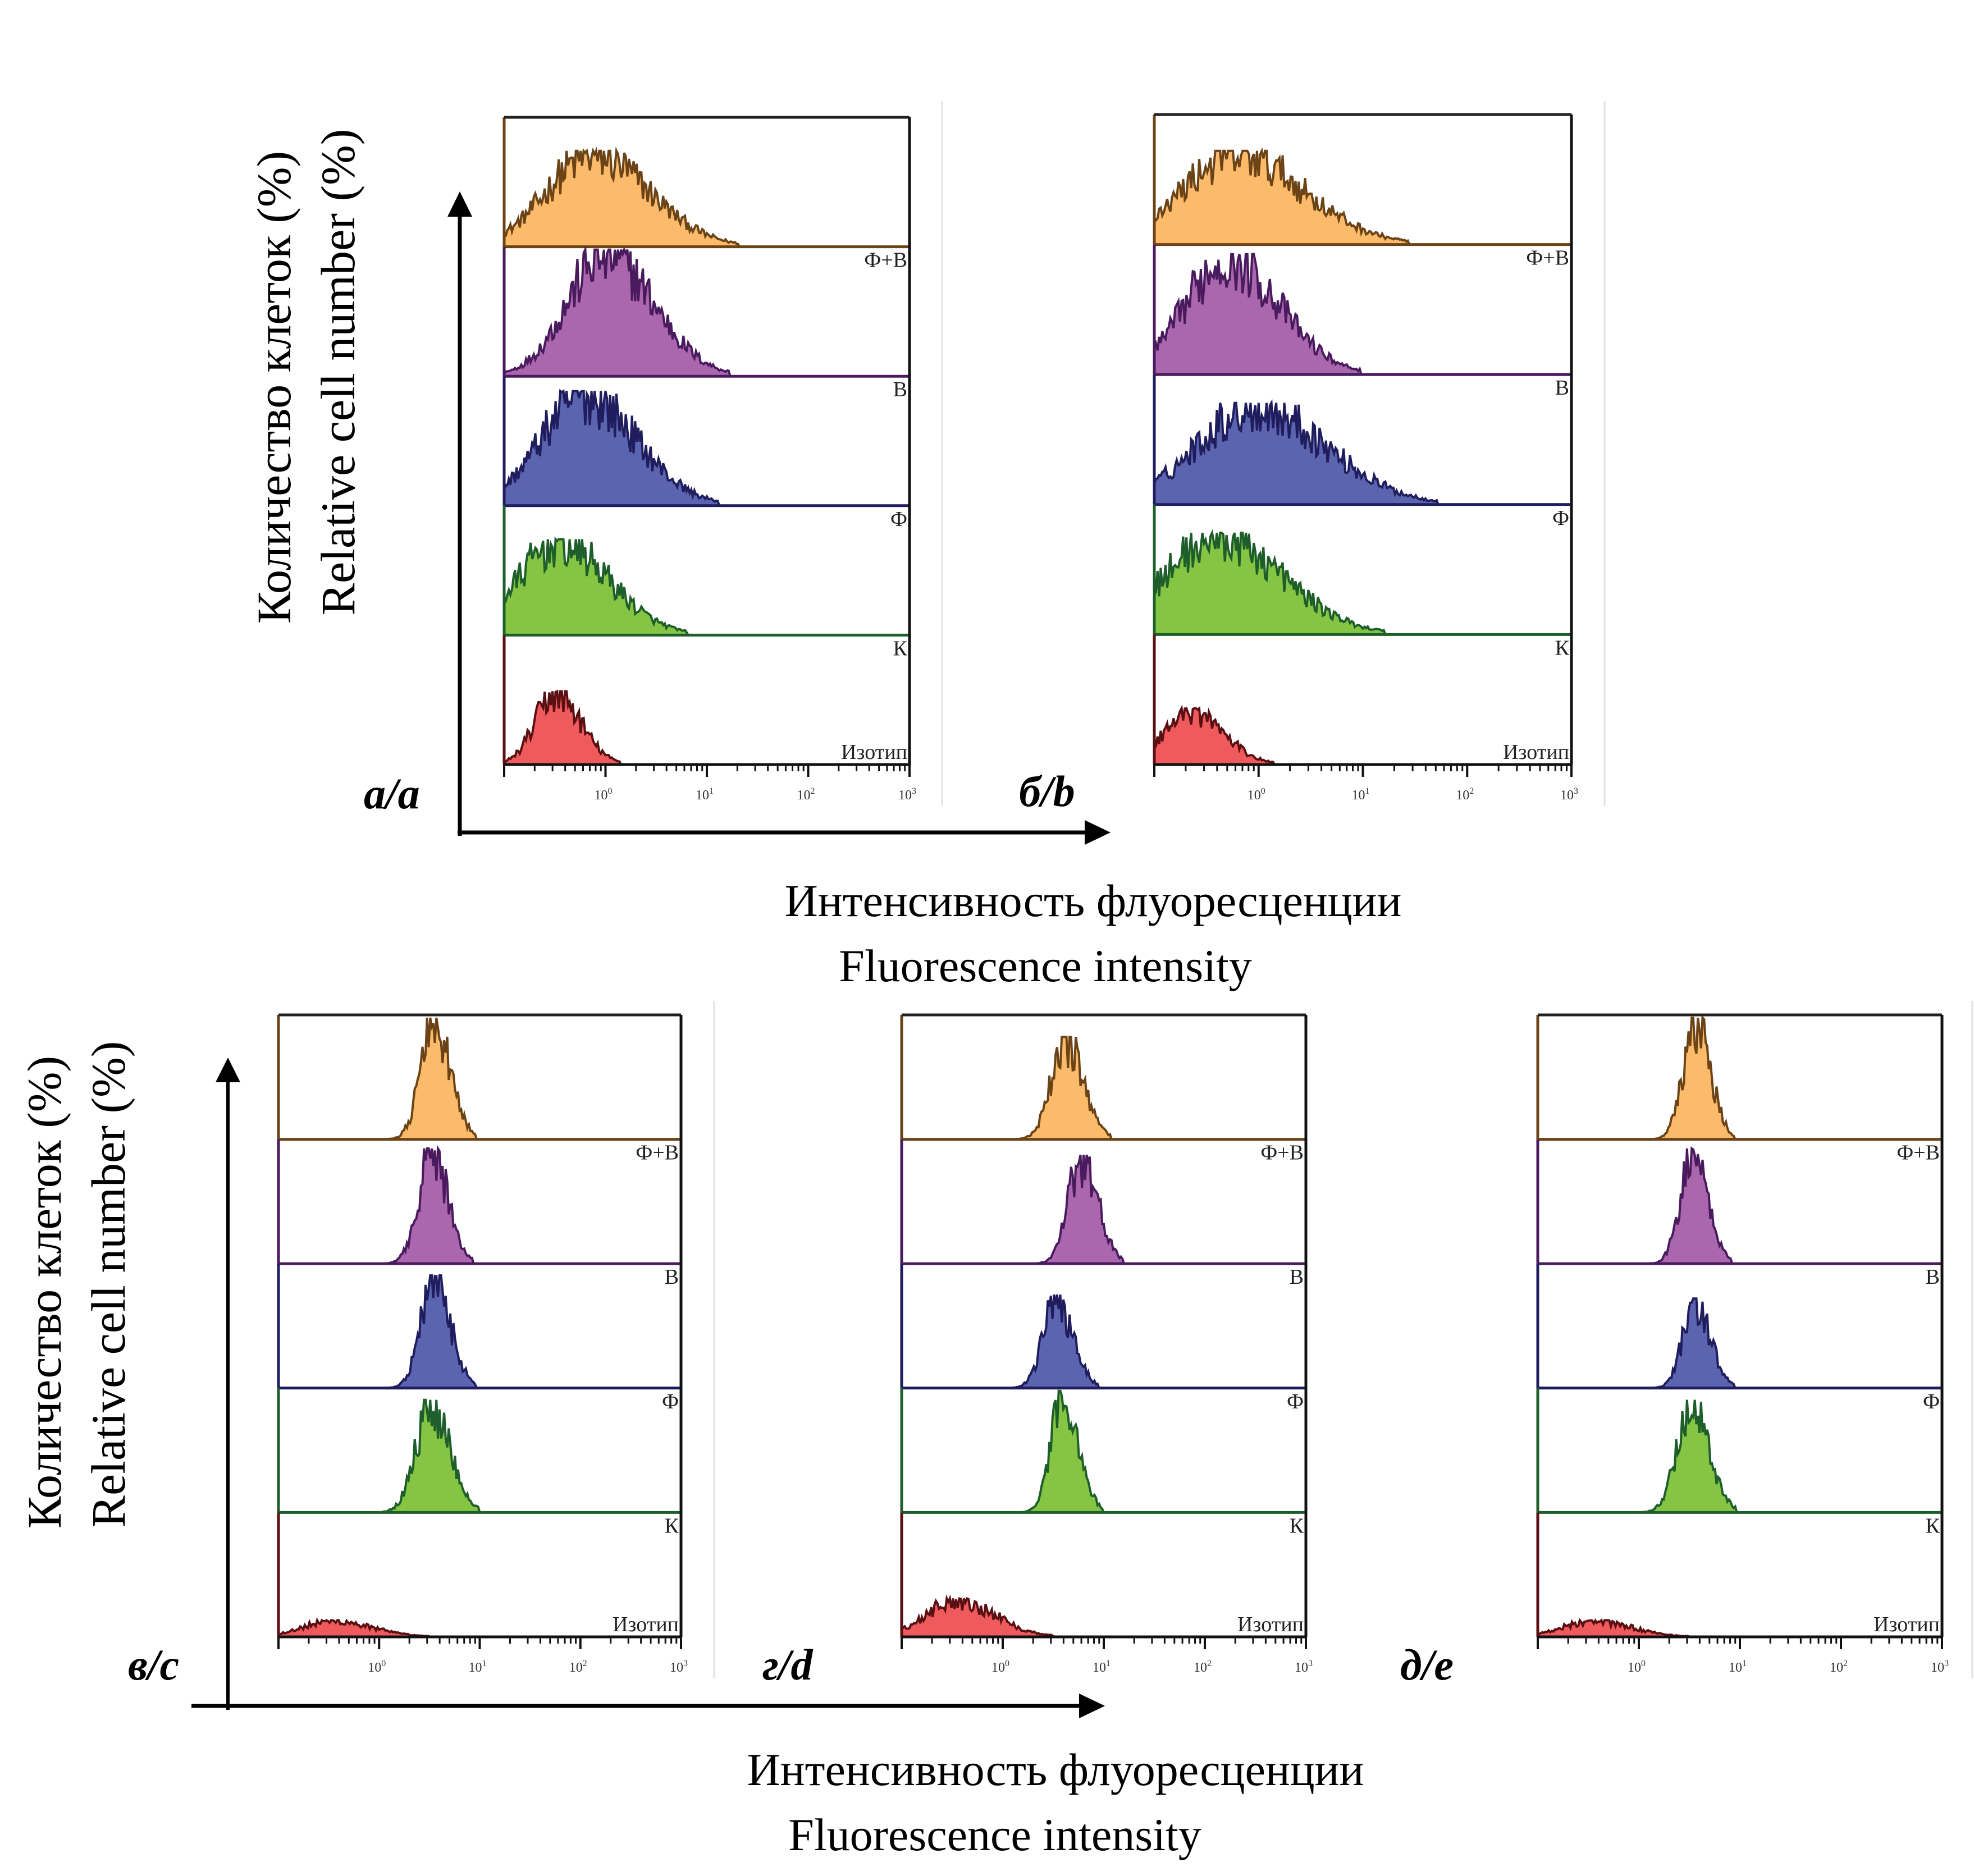 Image resolution: width=1974 pixels, height=1876 pixels. I want to click on panel-letter-e: д/e, so click(1427, 1664).